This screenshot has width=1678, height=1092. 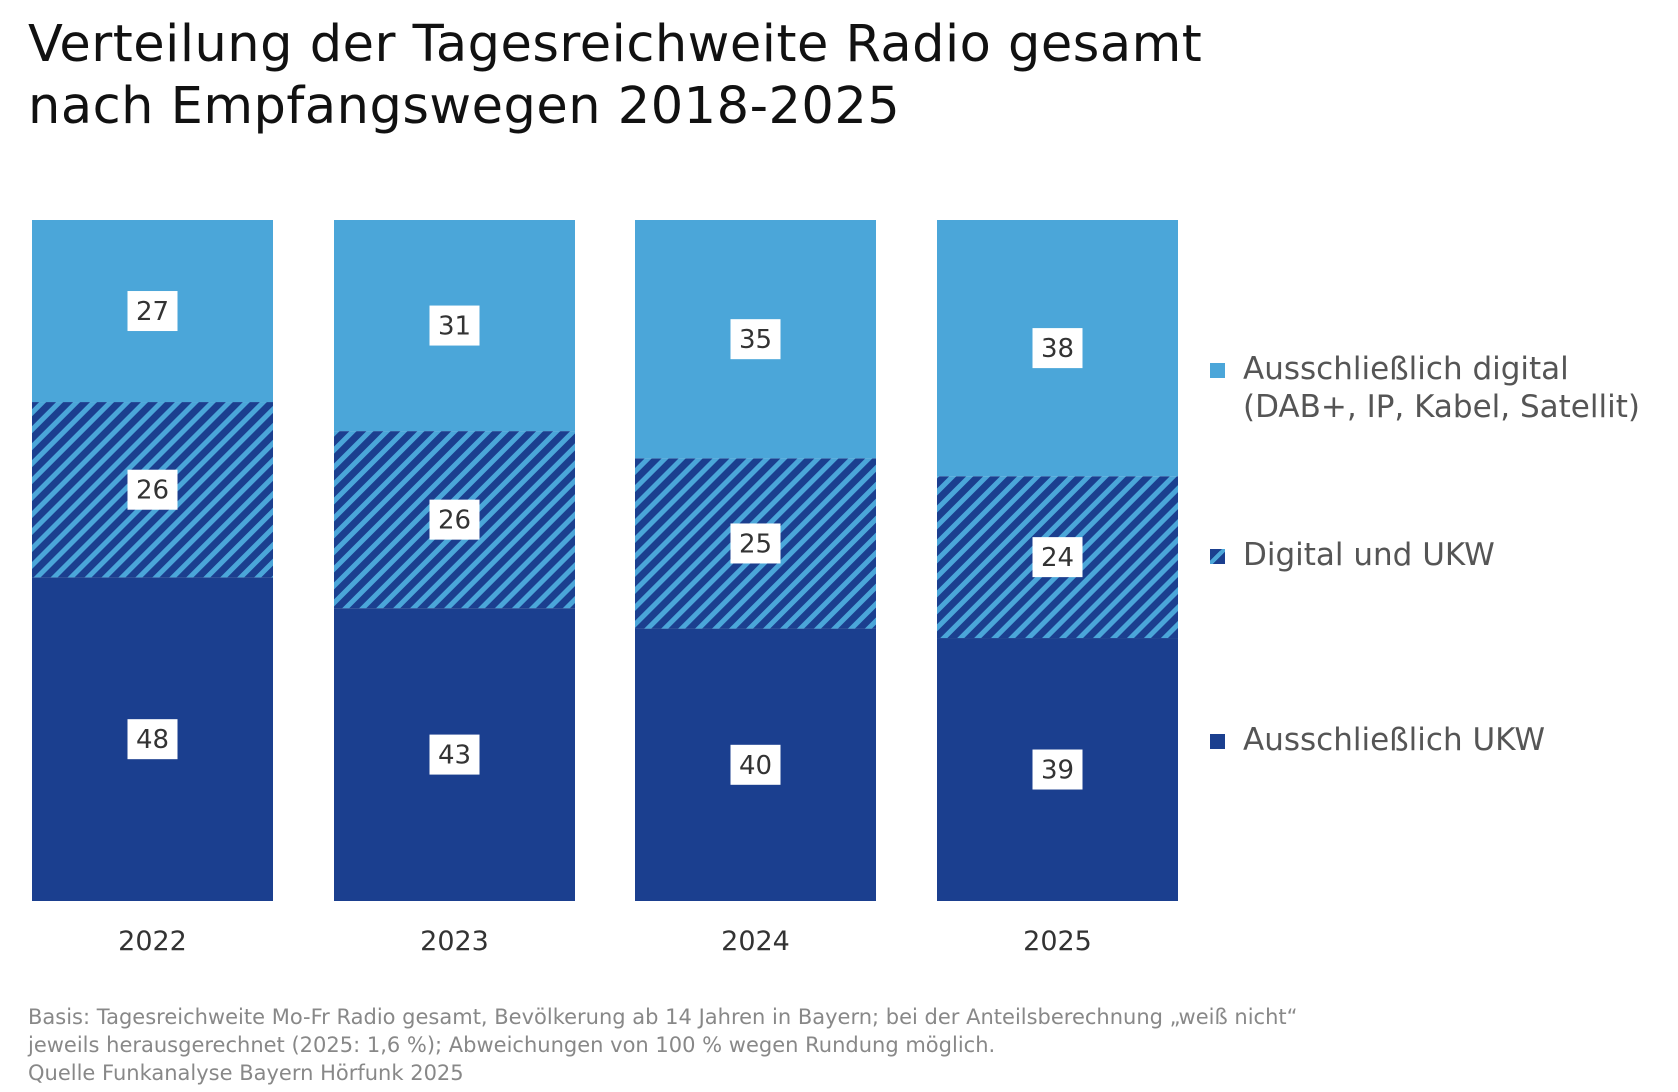 I want to click on data-label: 27, so click(x=152, y=312).